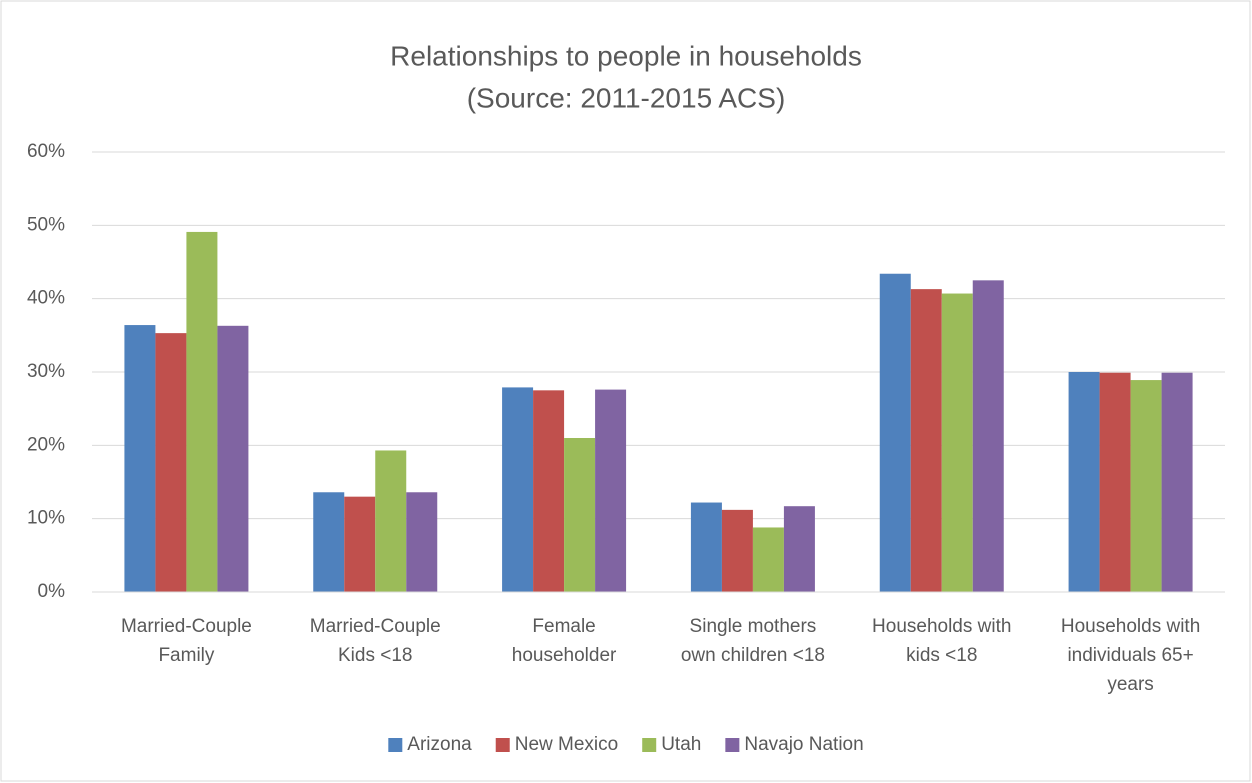 The width and height of the screenshot is (1252, 783). I want to click on y-tick-label: 10%, so click(46, 518).